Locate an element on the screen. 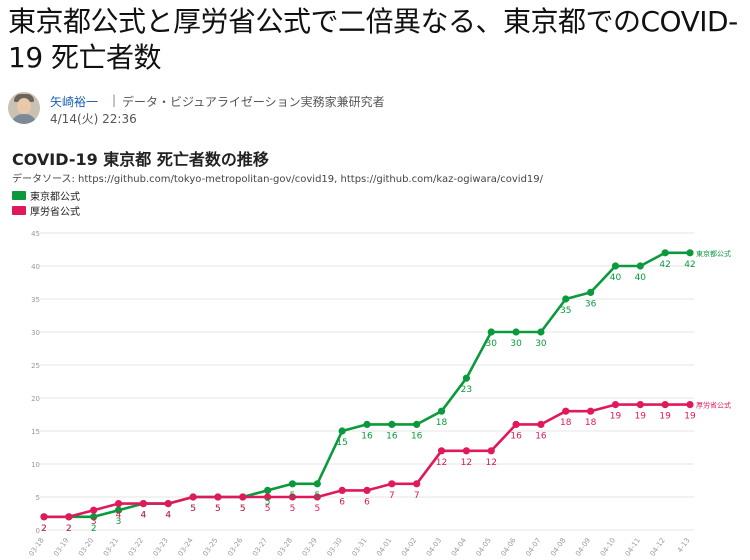 Image resolution: width=750 pixels, height=560 pixels. x-tick-label-8: 03-26 is located at coordinates (235, 547).